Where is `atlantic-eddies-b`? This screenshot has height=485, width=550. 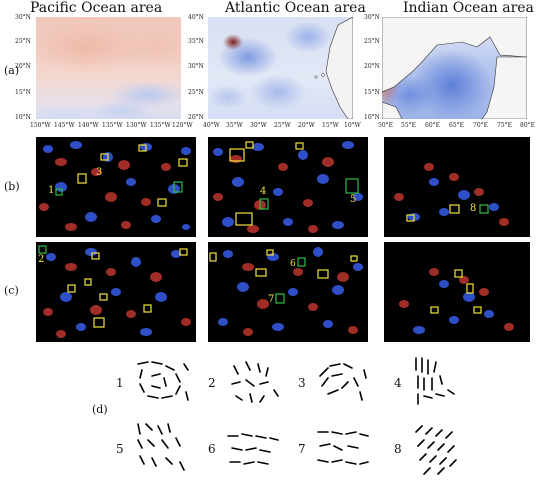
atlantic-eddies-b is located at coordinates (288, 187).